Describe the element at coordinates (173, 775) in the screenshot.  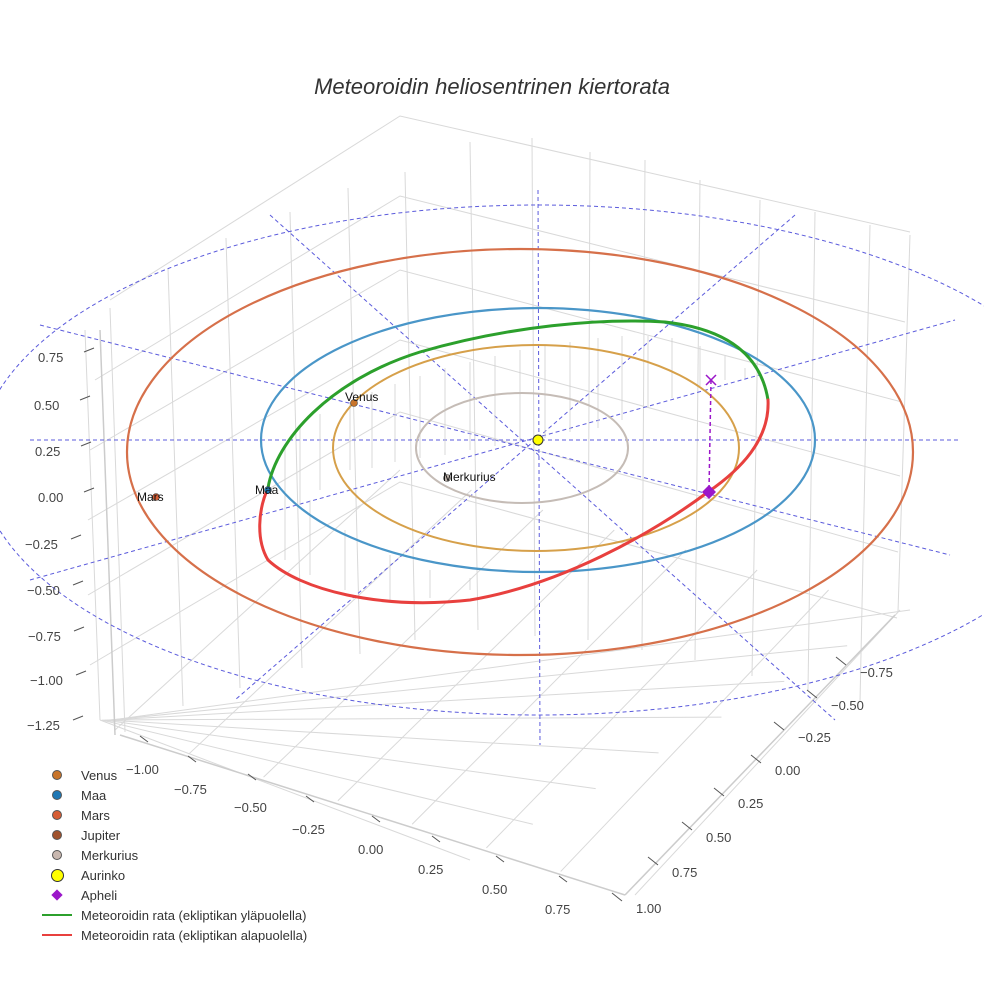
I see `legend-item: Venus` at that location.